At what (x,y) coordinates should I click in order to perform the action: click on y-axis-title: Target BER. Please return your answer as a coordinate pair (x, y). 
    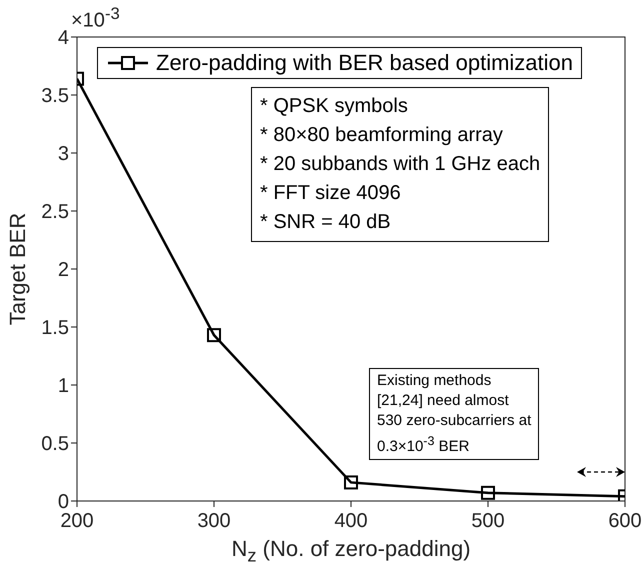
    Looking at the image, I should click on (18, 268).